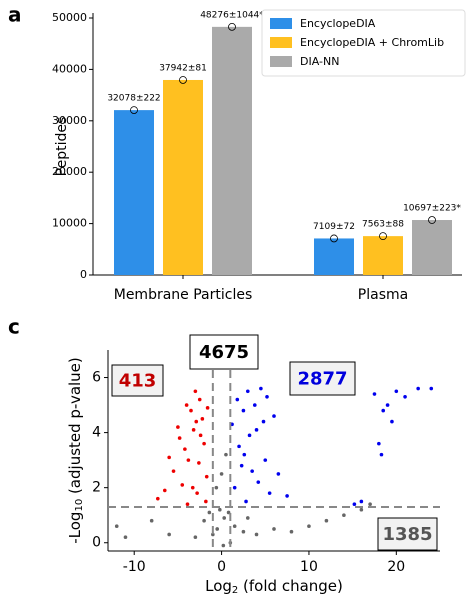  What do you see at coordinates (69, 17) in the screenshot?
I see `y-tick-label: 50000` at bounding box center [69, 17].